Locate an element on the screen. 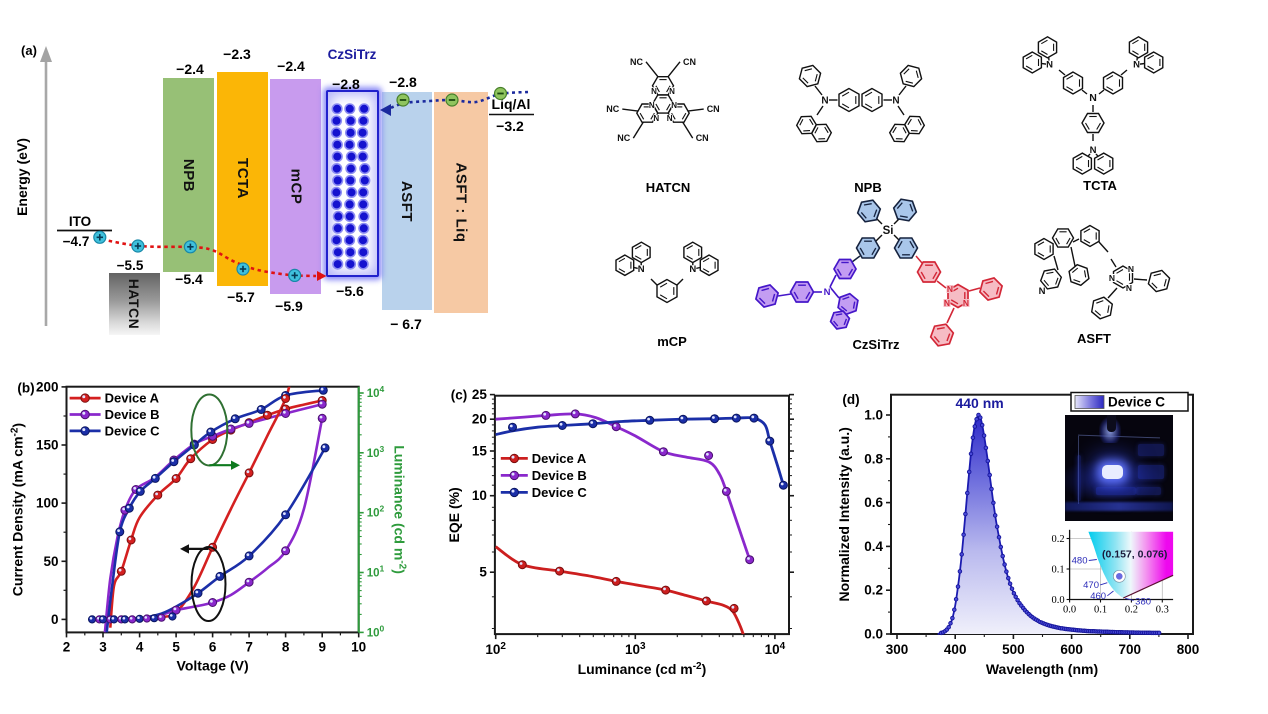 The image size is (1268, 714). svg-text: 4 is located at coordinates (140, 646).